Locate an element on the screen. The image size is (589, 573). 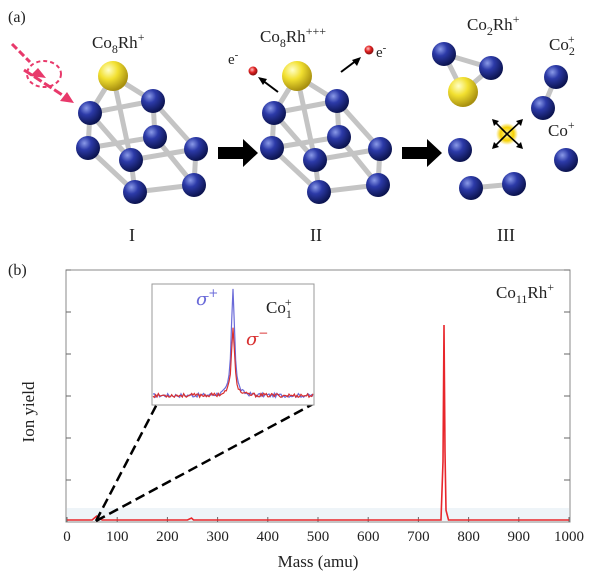
fragmentation-spark-icon is located at coordinates (507, 134).